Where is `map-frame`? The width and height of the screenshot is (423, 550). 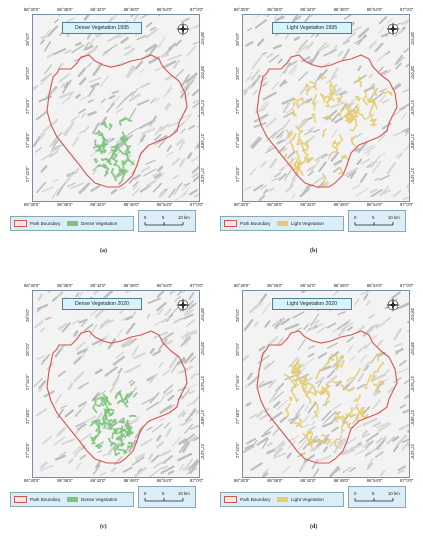
map-frame is located at coordinates (116, 384).